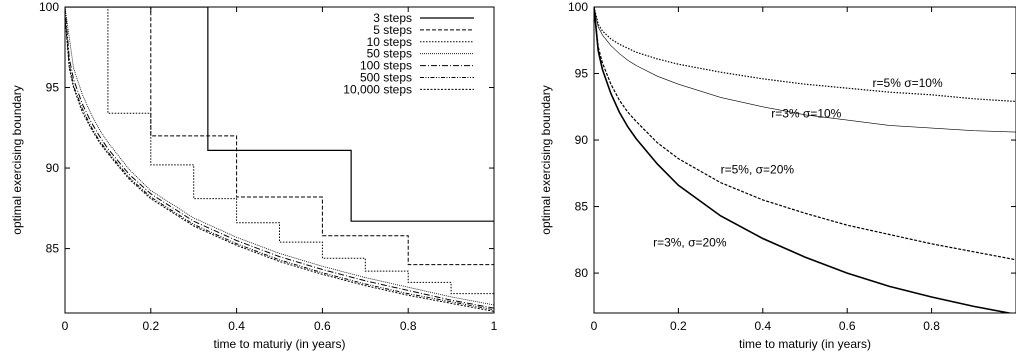 The height and width of the screenshot is (360, 1016). I want to click on x-tick-label: 1, so click(494, 326).